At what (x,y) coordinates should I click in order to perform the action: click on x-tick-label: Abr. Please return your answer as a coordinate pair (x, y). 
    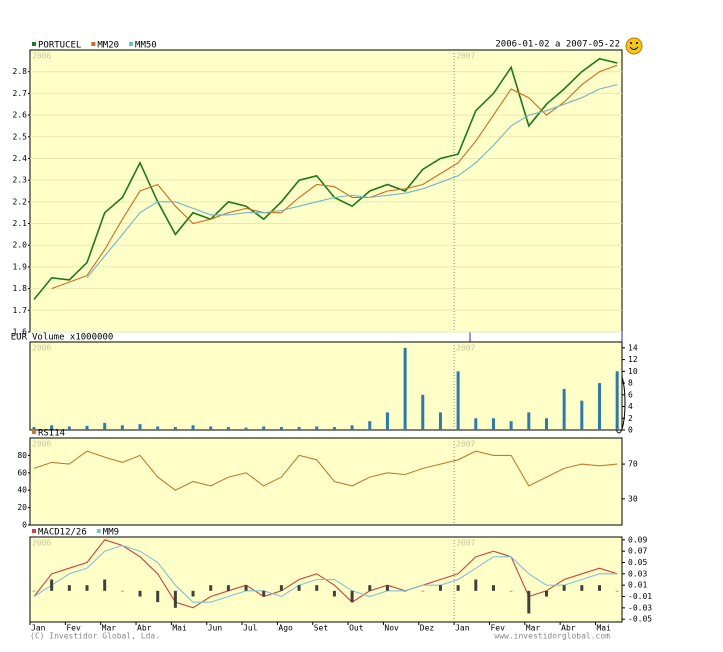
    Looking at the image, I should click on (568, 628).